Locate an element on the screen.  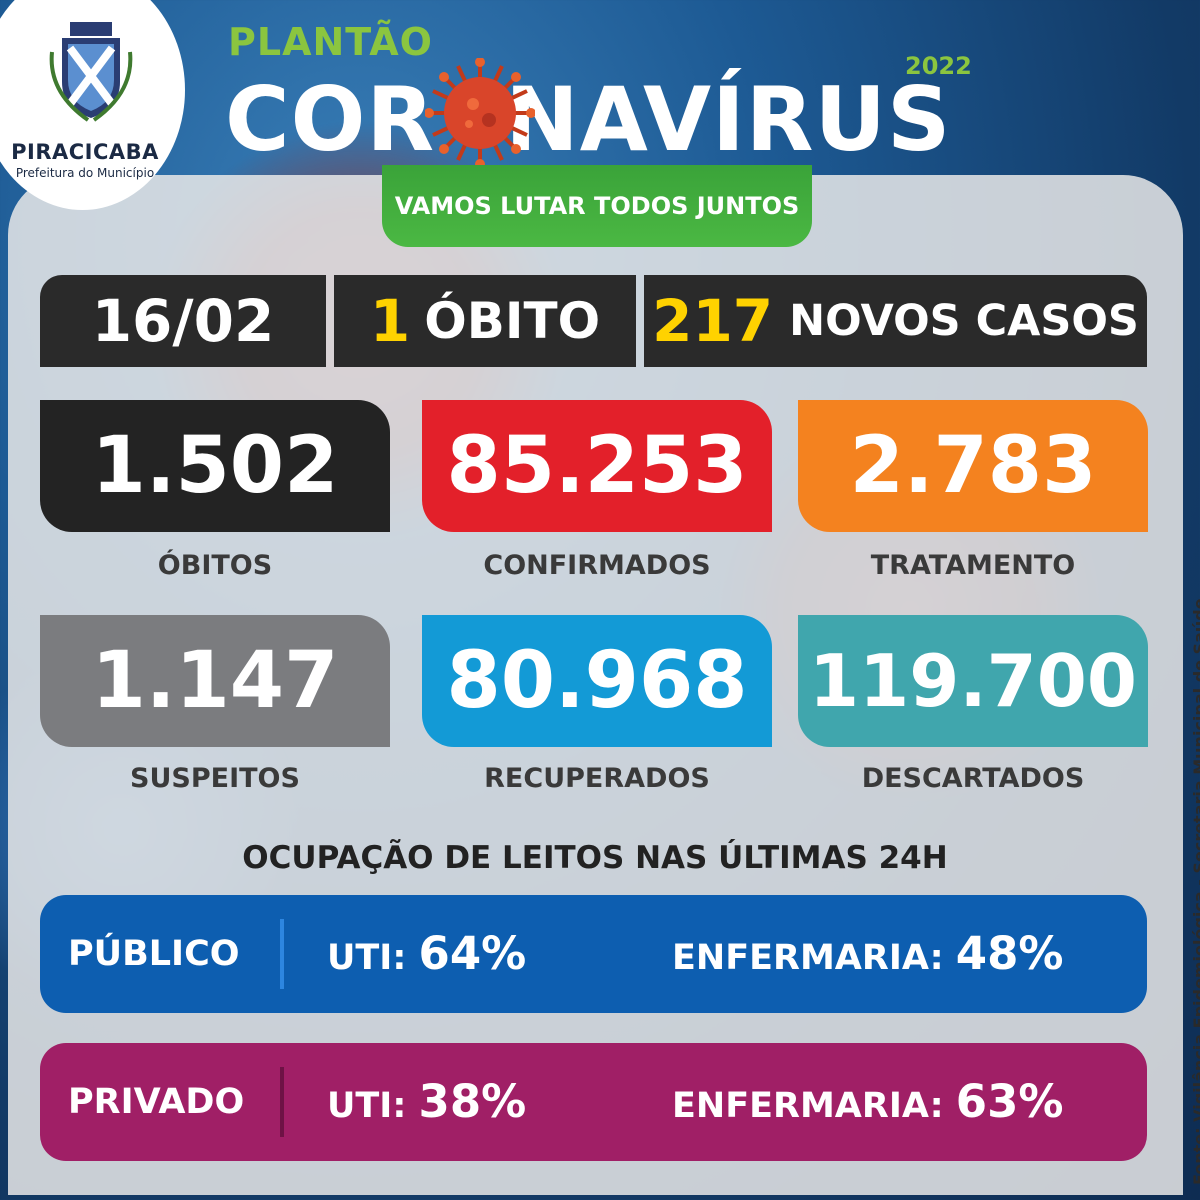
daily-deaths-count: 1 is located at coordinates (390, 321).